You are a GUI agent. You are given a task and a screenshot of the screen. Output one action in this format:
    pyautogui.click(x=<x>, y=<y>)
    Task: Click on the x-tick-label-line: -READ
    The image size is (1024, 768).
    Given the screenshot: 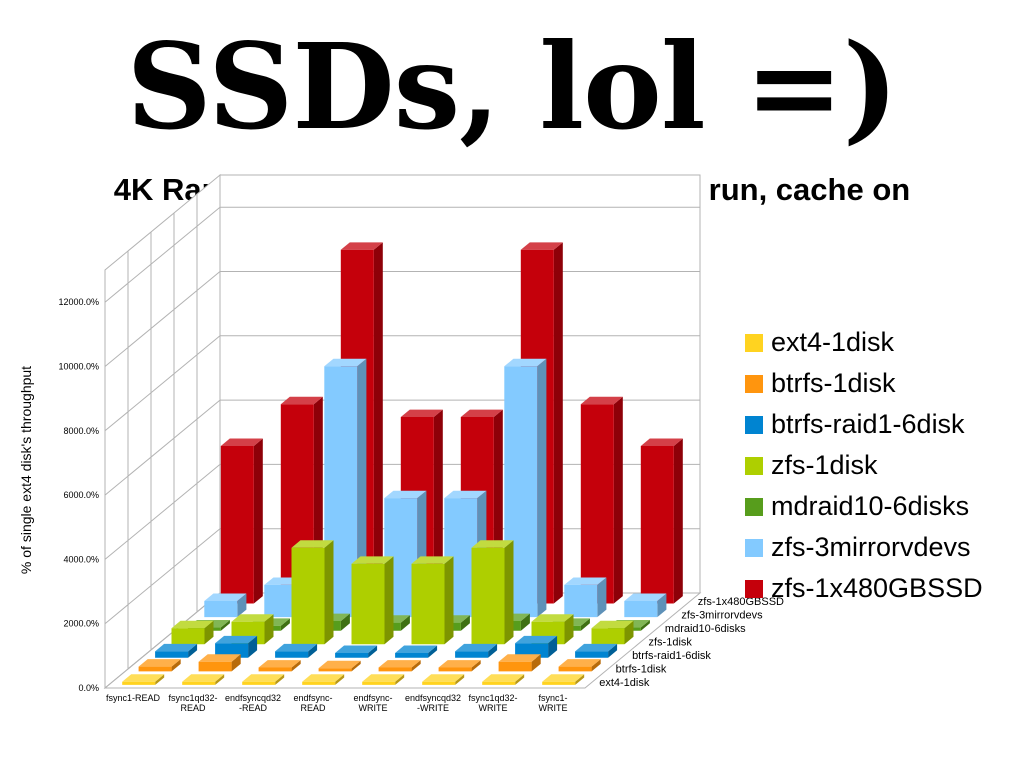 What is the action you would take?
    pyautogui.click(x=253, y=708)
    